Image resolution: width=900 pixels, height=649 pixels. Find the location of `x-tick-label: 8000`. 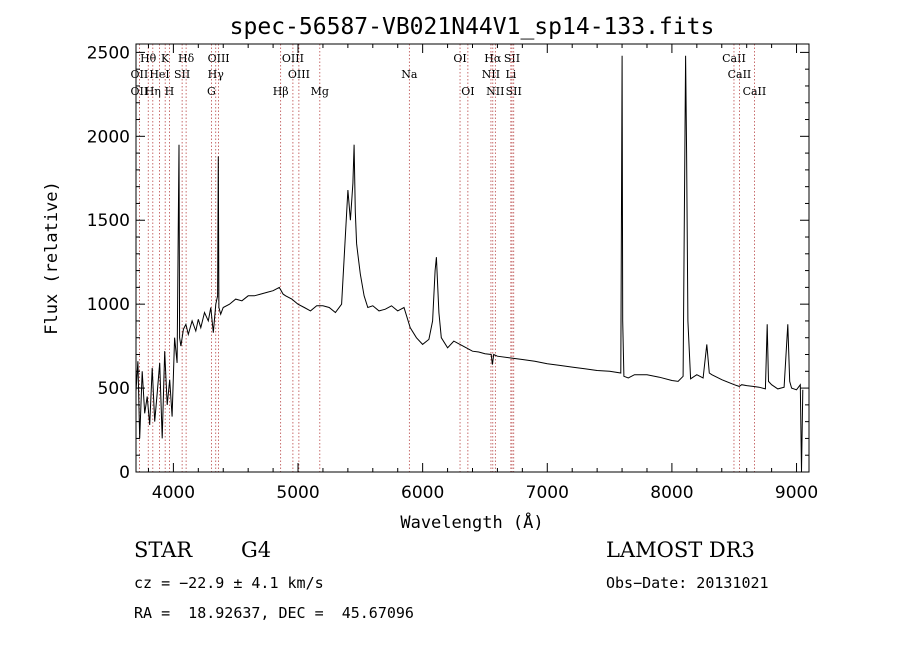

x-tick-label: 8000 is located at coordinates (671, 493).